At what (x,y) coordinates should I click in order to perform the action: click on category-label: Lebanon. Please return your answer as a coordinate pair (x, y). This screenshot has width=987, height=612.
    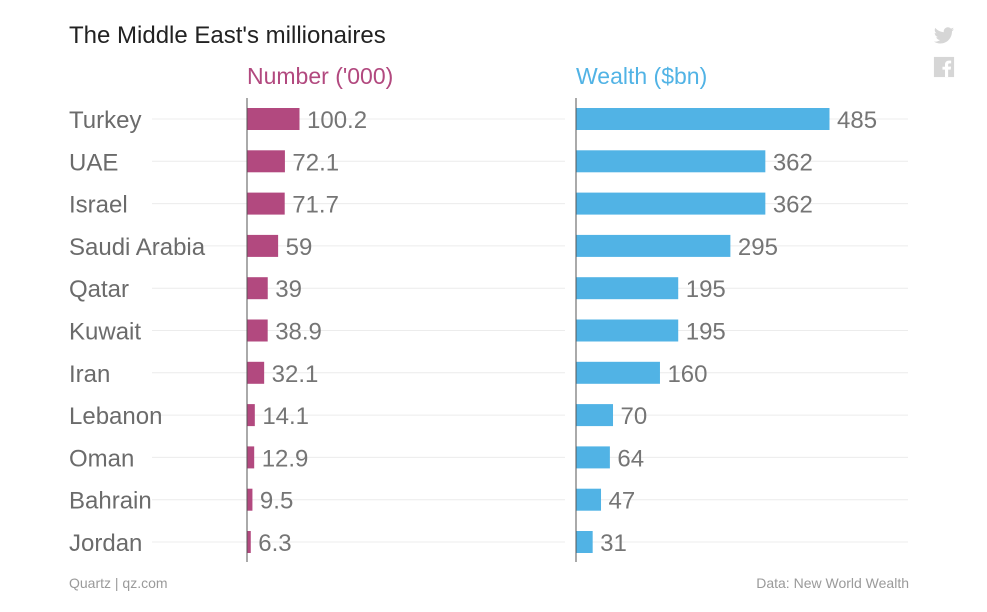
    Looking at the image, I should click on (115, 416).